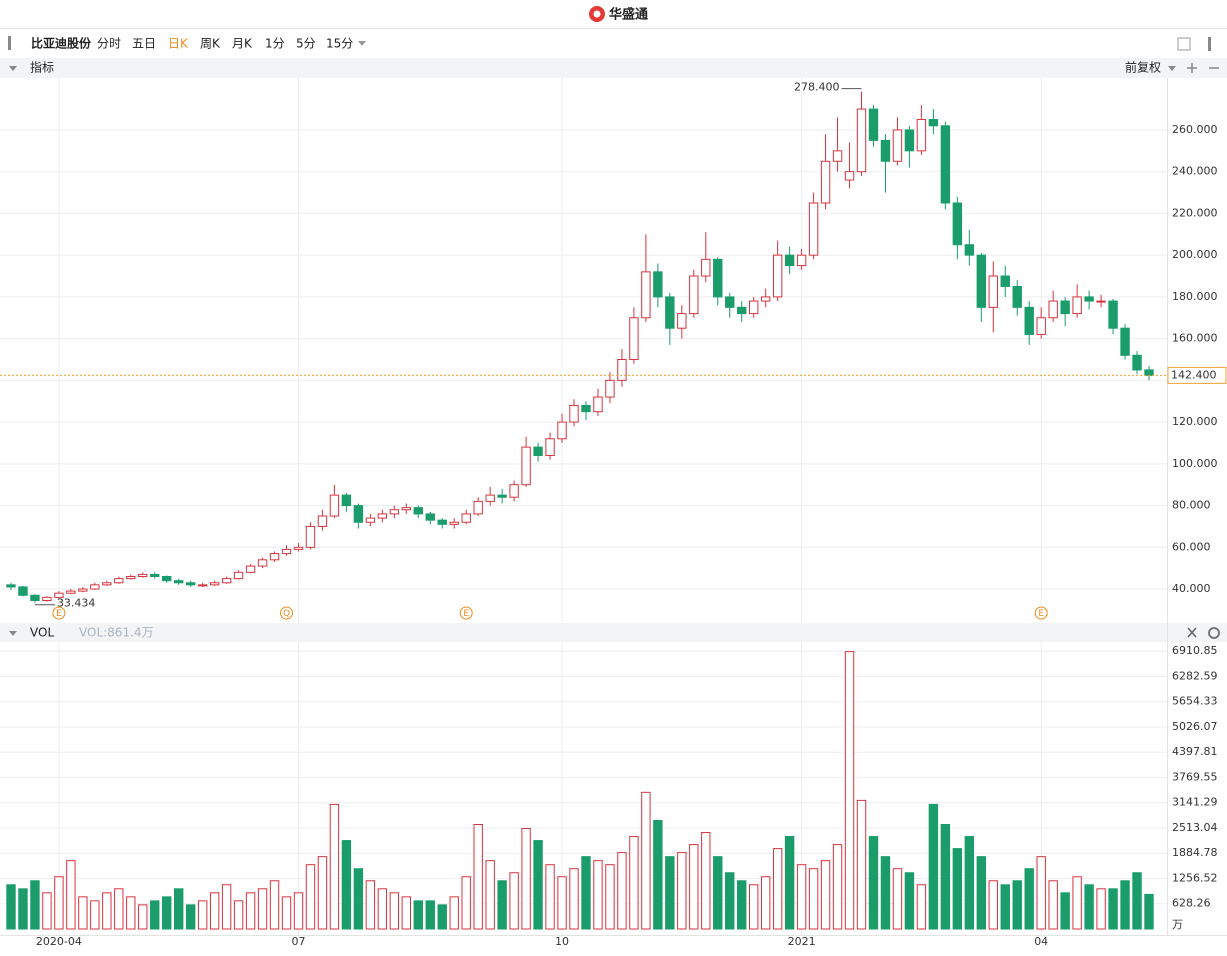 Image resolution: width=1227 pixels, height=956 pixels. What do you see at coordinates (210, 44) in the screenshot?
I see `period-tab: 周K` at bounding box center [210, 44].